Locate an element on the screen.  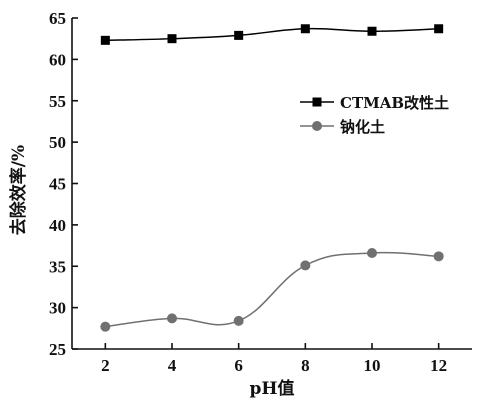
x-tick-label: 4 is located at coordinates (172, 365).